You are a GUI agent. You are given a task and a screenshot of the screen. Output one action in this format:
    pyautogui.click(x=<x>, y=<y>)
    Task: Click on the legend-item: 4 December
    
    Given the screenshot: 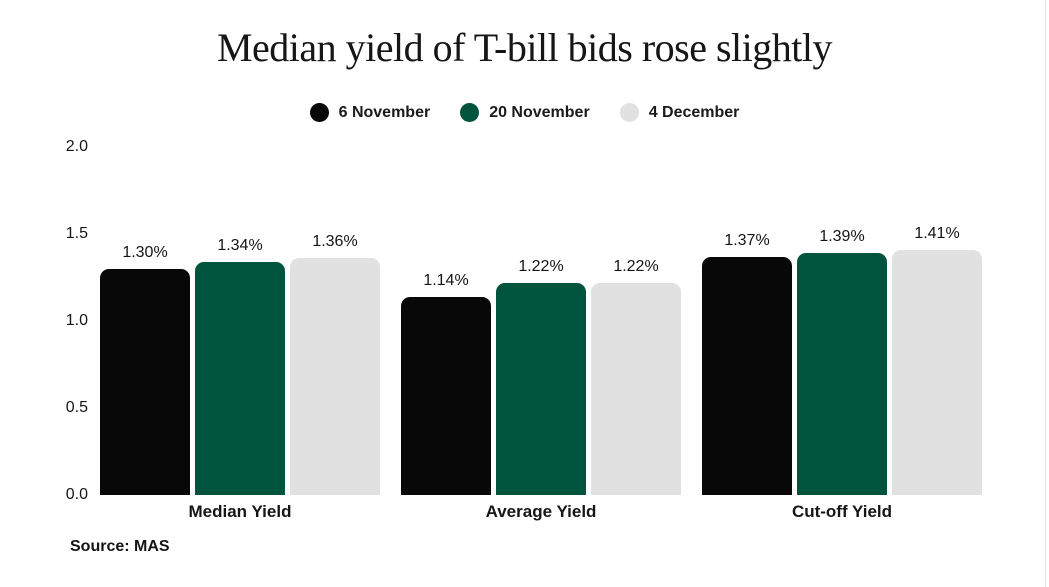 What is the action you would take?
    pyautogui.click(x=679, y=112)
    